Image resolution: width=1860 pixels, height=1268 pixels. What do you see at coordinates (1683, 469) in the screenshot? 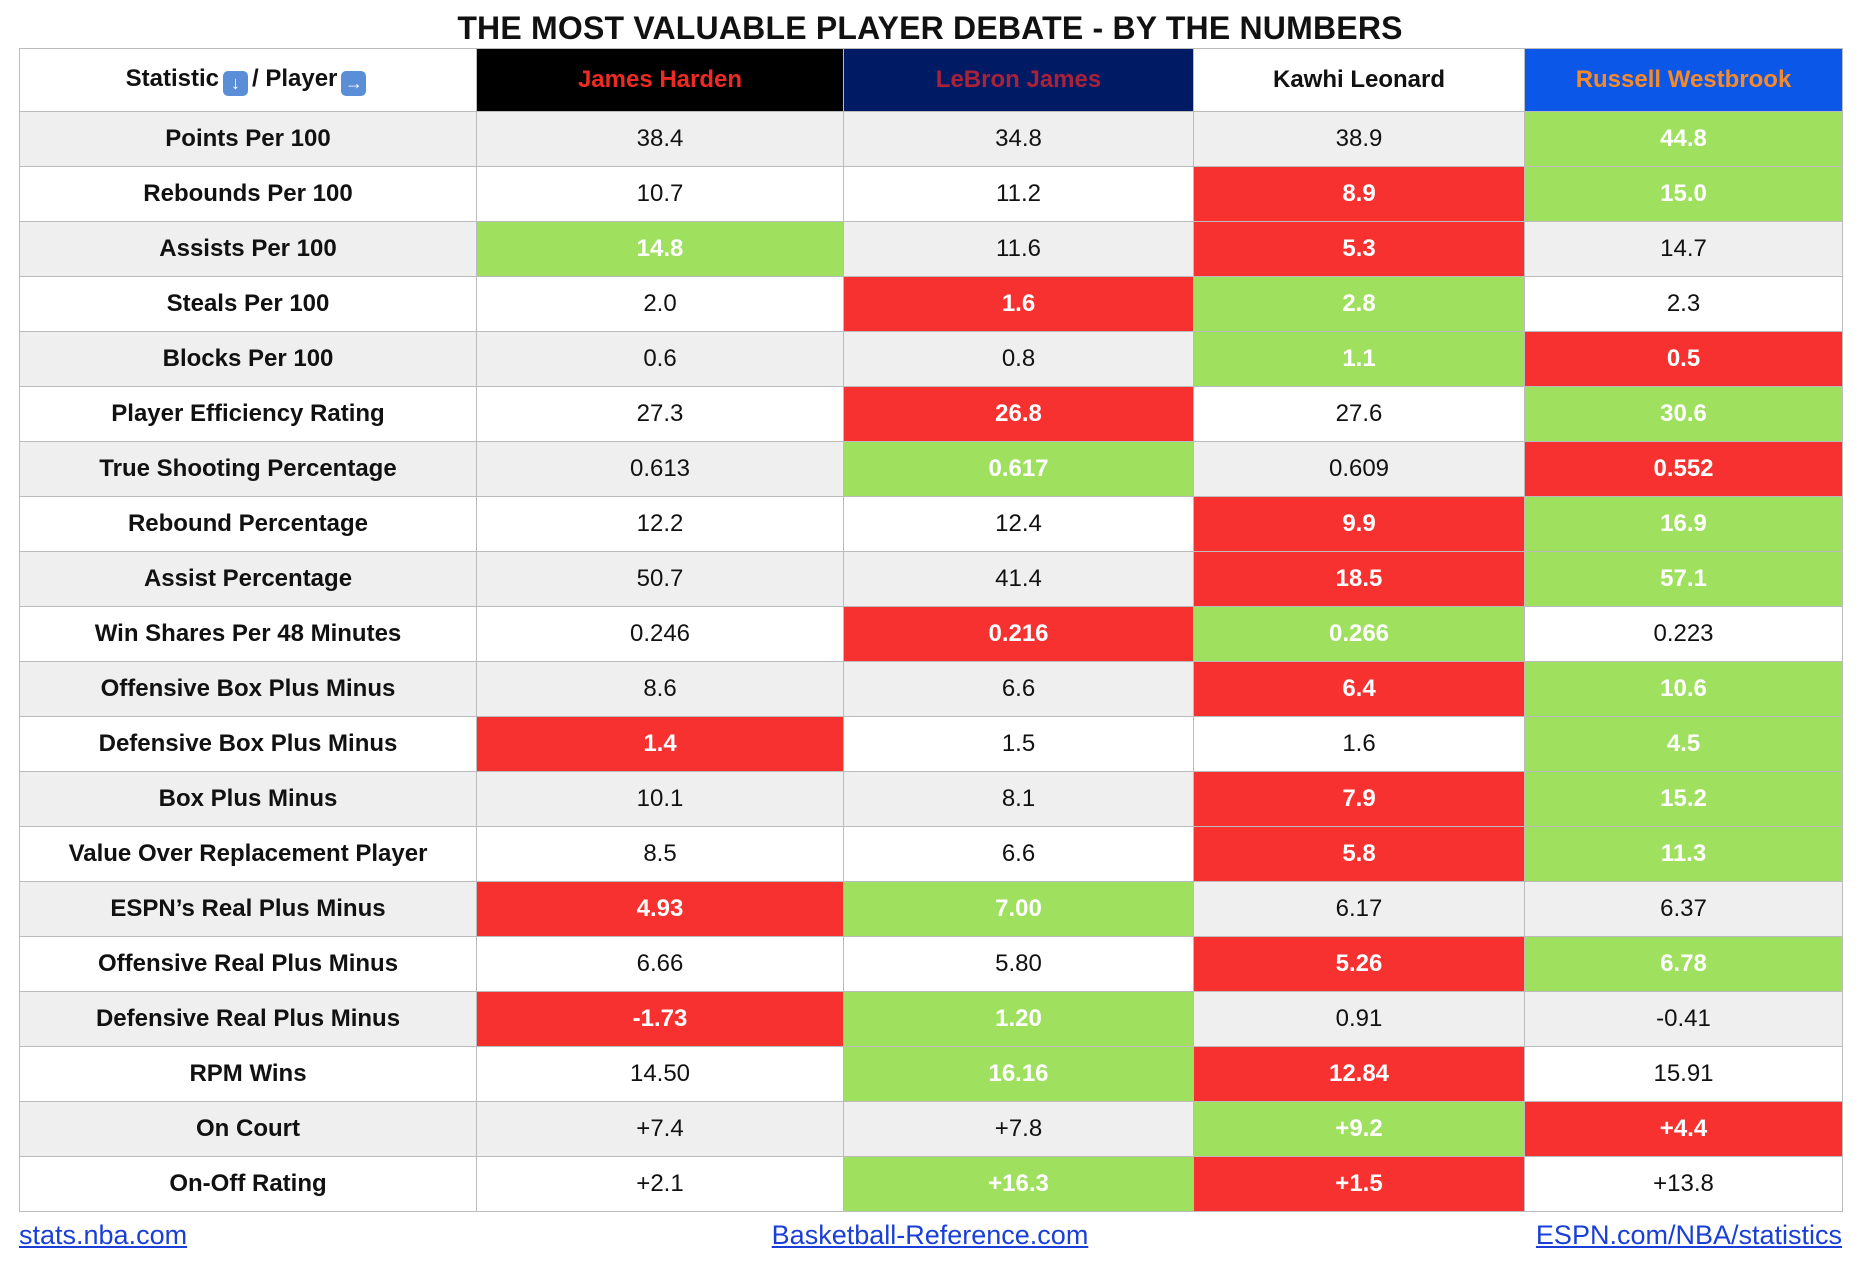
I see `stat-value: 0.552` at bounding box center [1683, 469].